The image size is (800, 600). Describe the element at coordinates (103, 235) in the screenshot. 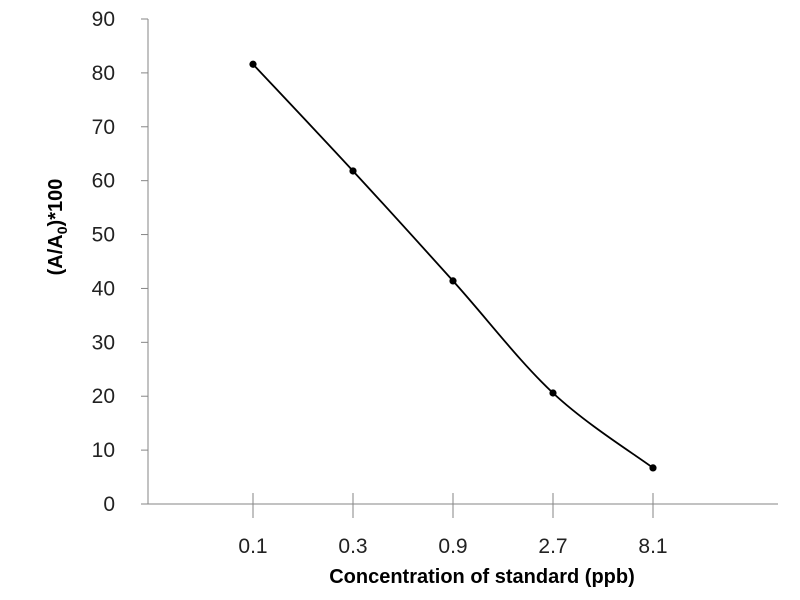

I see `y-tick-label: 50` at that location.